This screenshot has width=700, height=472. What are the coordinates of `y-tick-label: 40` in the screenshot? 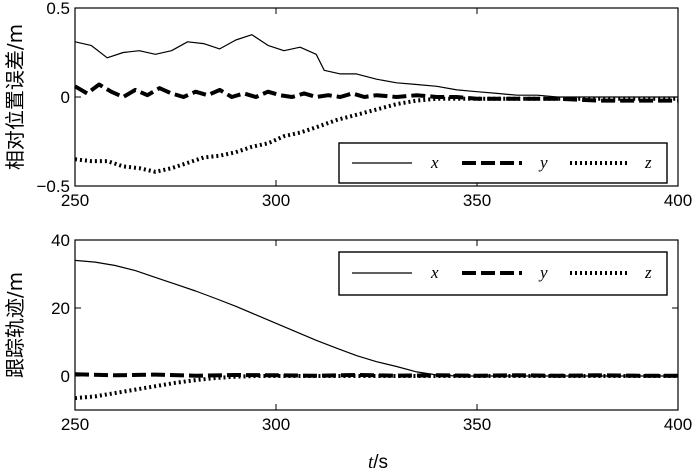 It's located at (60, 240).